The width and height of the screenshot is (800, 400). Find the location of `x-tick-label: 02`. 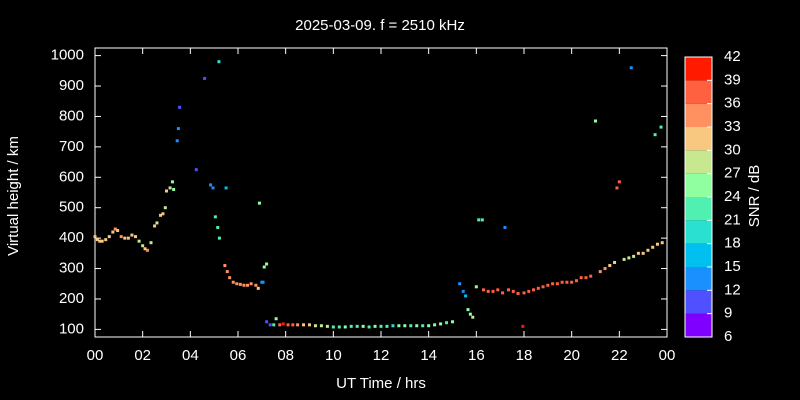

x-tick-label: 02 is located at coordinates (142, 355).